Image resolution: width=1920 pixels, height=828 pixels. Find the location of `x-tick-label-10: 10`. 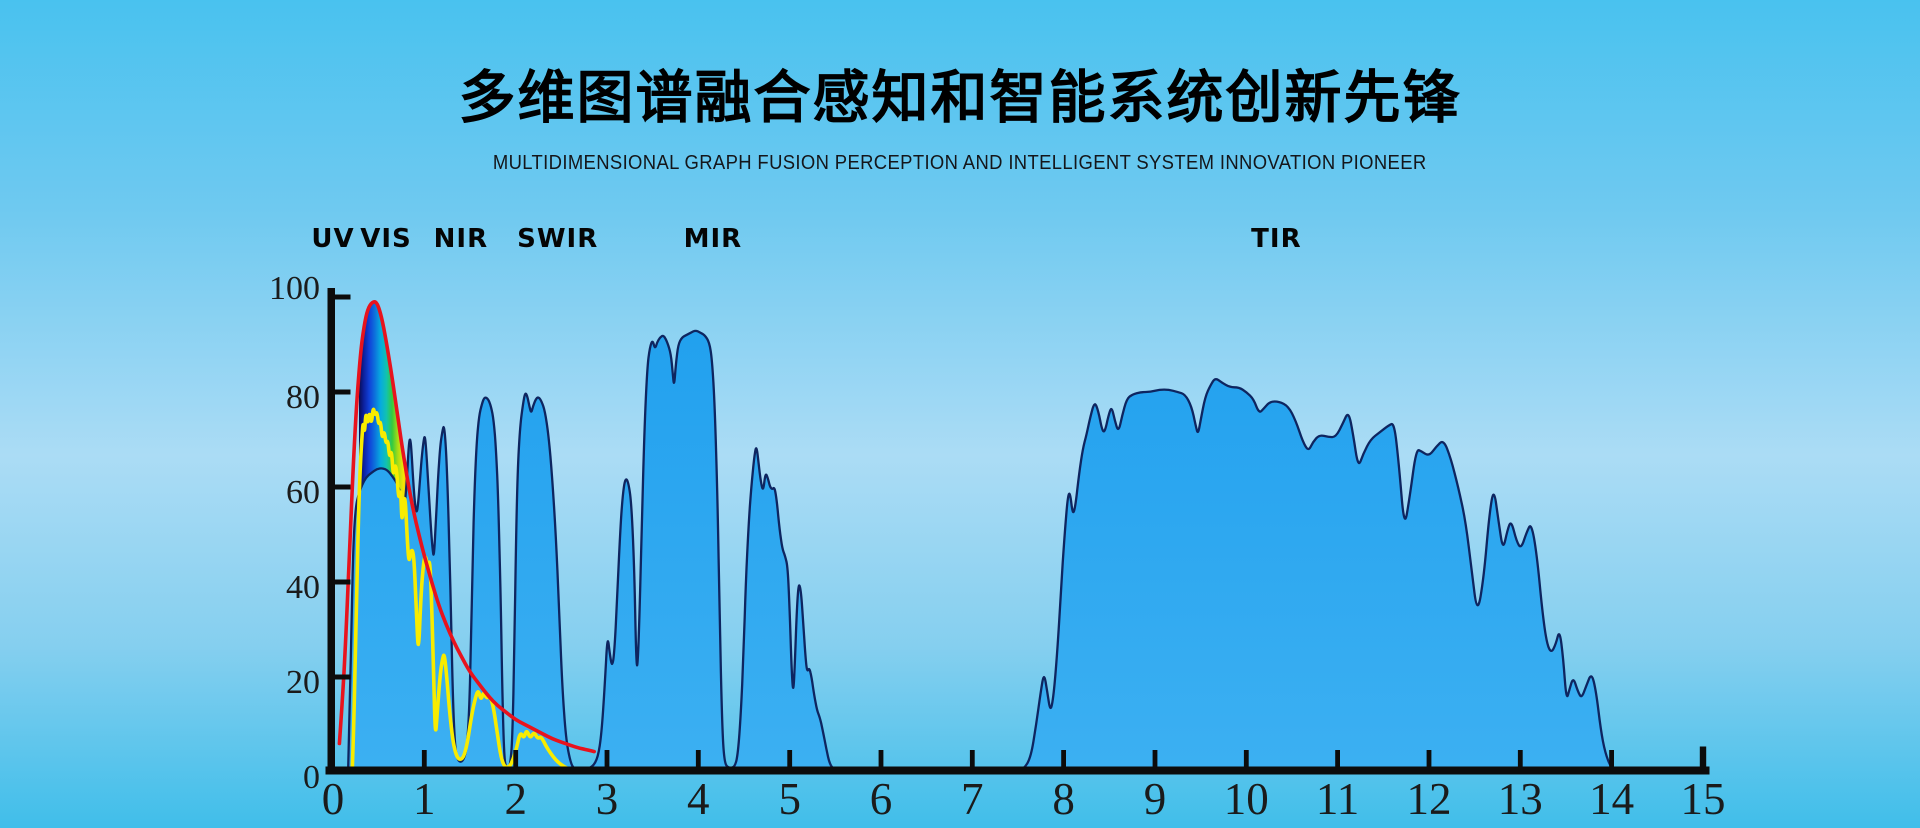

x-tick-label-10: 10 is located at coordinates (1246, 799).